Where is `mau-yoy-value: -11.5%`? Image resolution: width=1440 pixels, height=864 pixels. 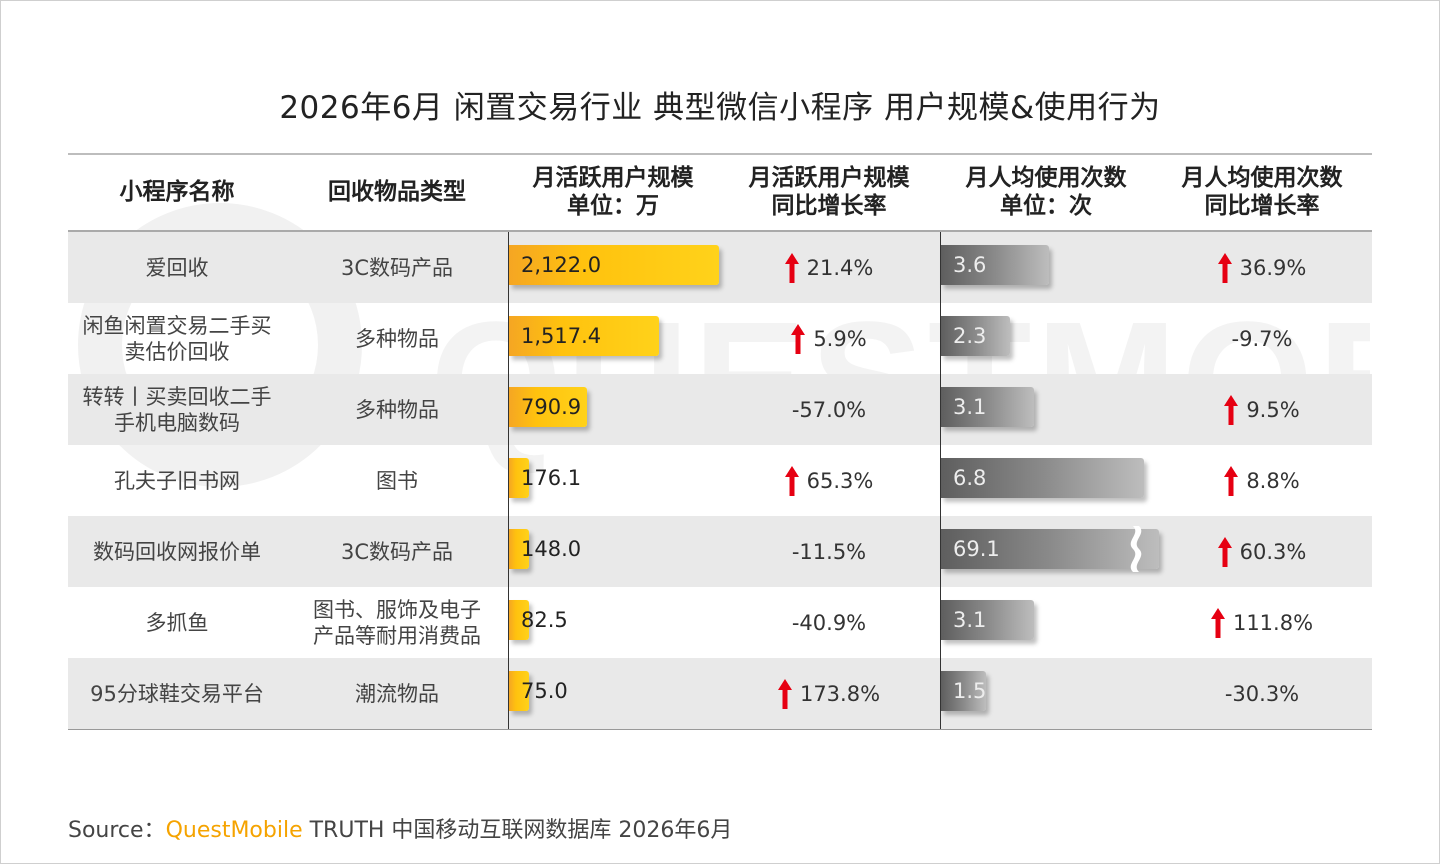 mau-yoy-value: -11.5% is located at coordinates (829, 551).